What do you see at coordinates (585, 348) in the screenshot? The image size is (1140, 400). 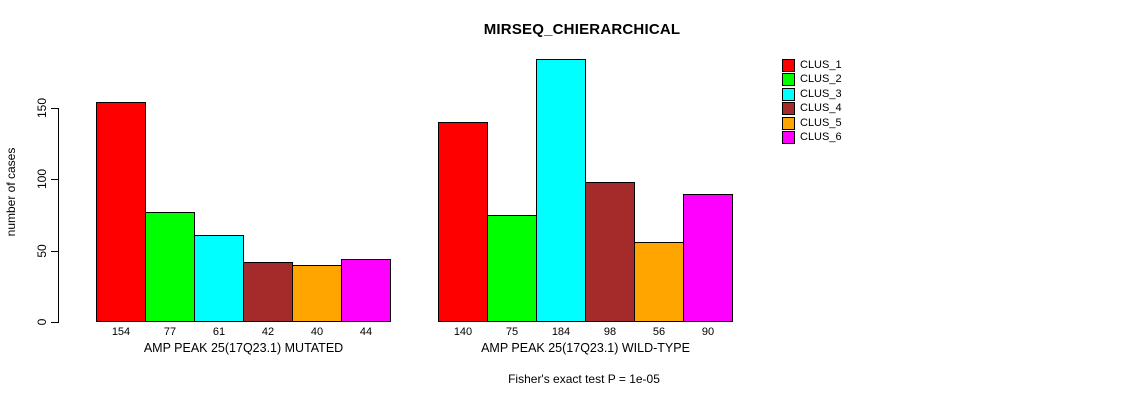 I see `x-axis-group-label-wild-type: AMP PEAK 25(17Q23.1) WILD-TYPE` at bounding box center [585, 348].